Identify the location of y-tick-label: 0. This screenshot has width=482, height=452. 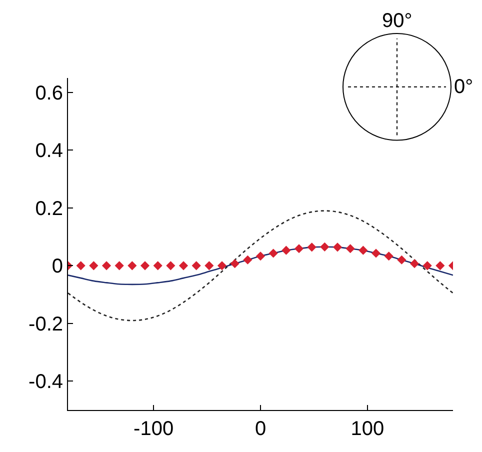
(57, 267).